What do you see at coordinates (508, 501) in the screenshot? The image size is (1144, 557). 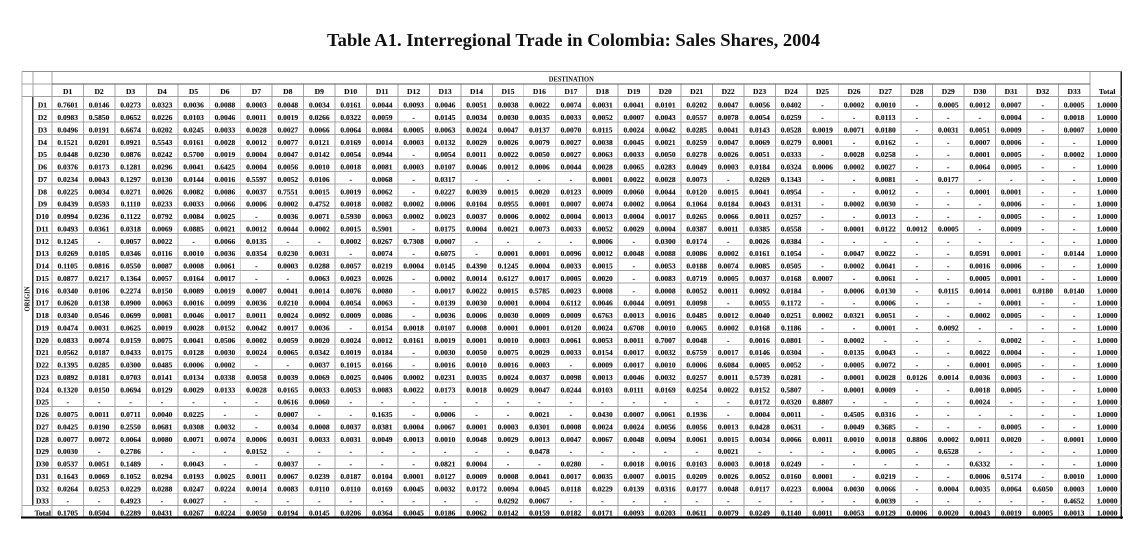 I see `svg-text: 0.0292` at bounding box center [508, 501].